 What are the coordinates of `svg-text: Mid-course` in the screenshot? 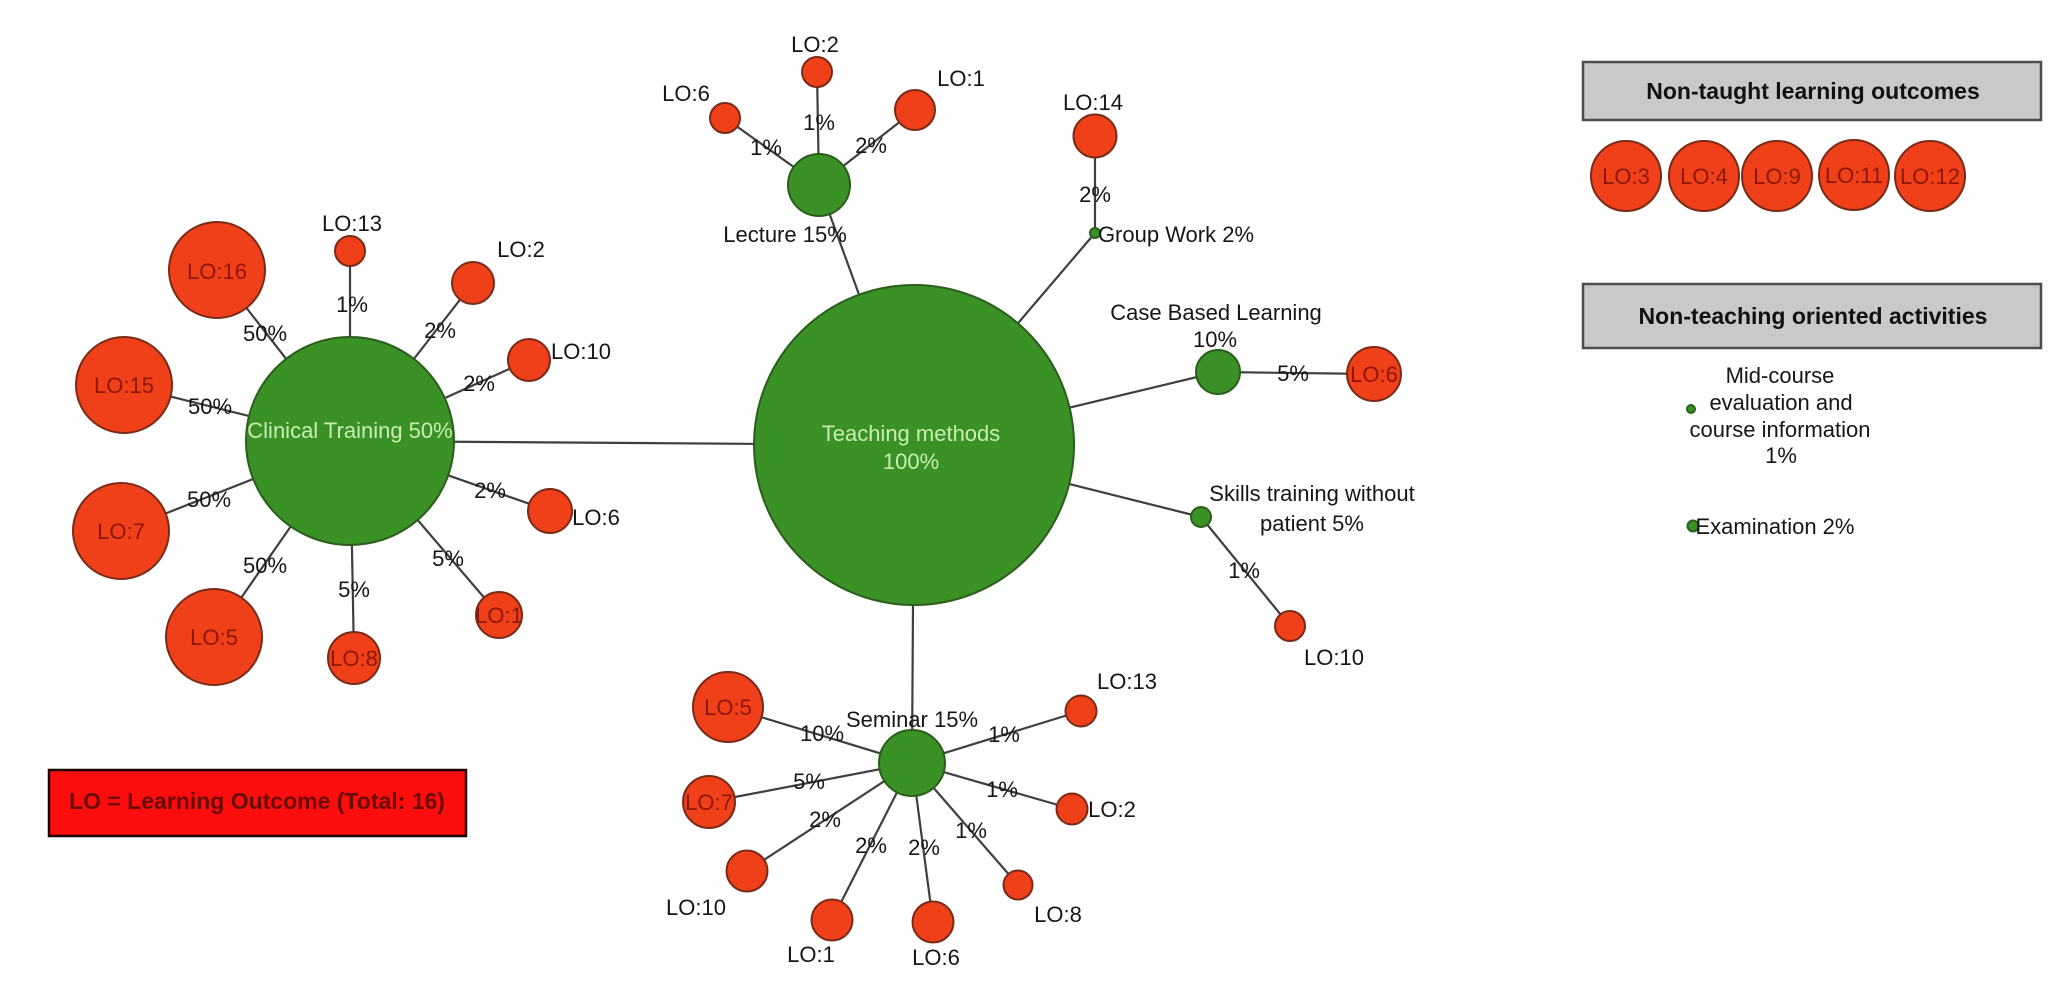 It's located at (1780, 375).